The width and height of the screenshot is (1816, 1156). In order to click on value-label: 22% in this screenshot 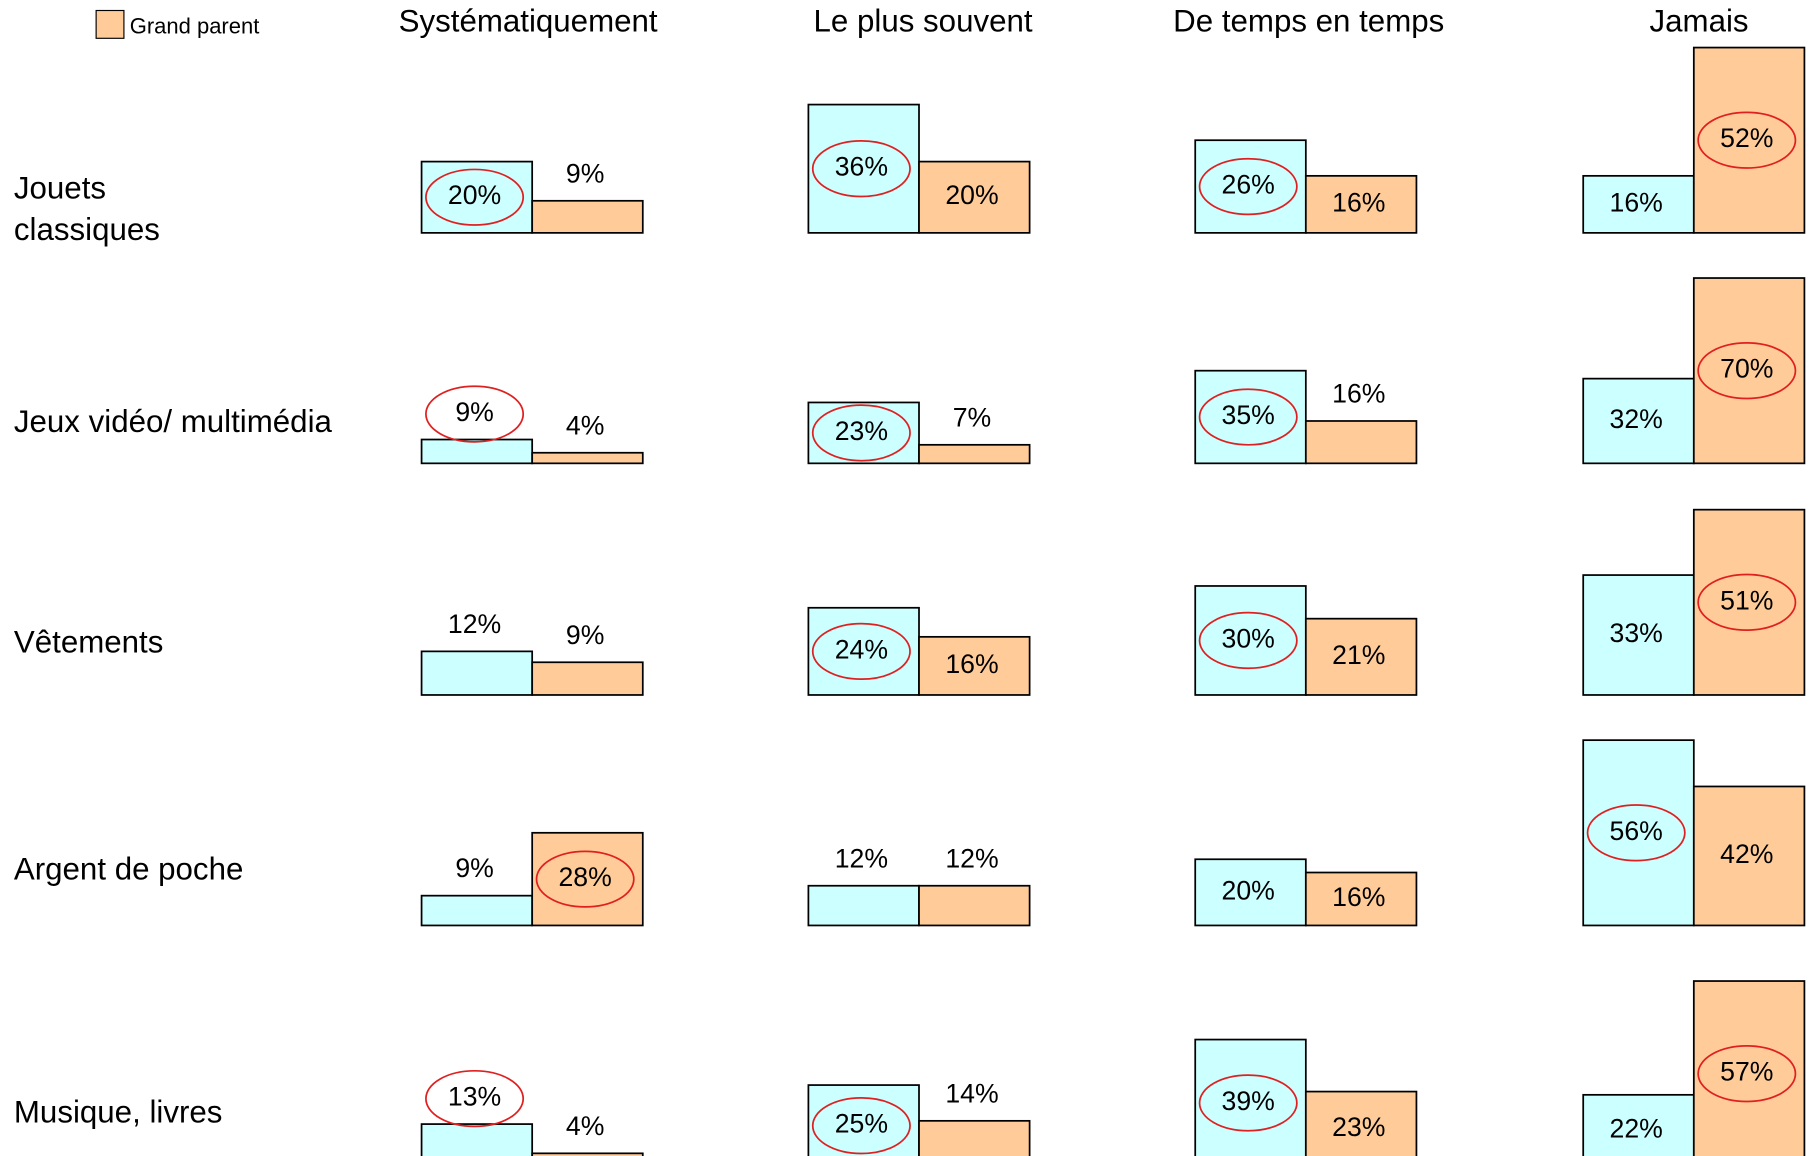, I will do `click(1636, 1129)`.